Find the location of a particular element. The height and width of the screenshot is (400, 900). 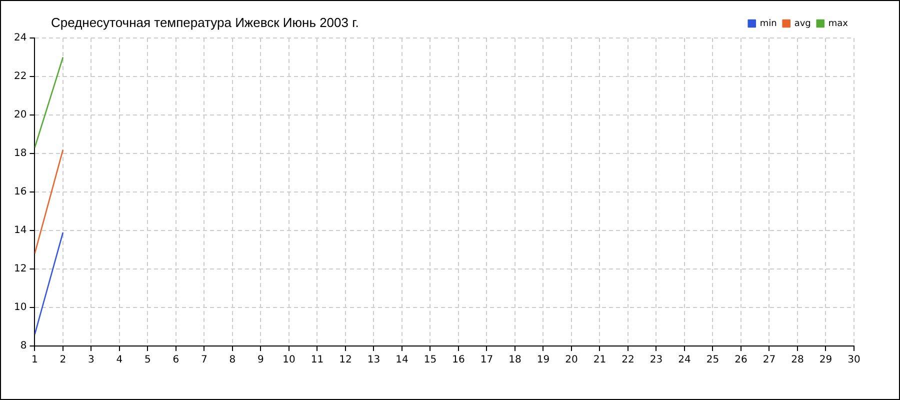

x-tick-label: 2 is located at coordinates (63, 360).